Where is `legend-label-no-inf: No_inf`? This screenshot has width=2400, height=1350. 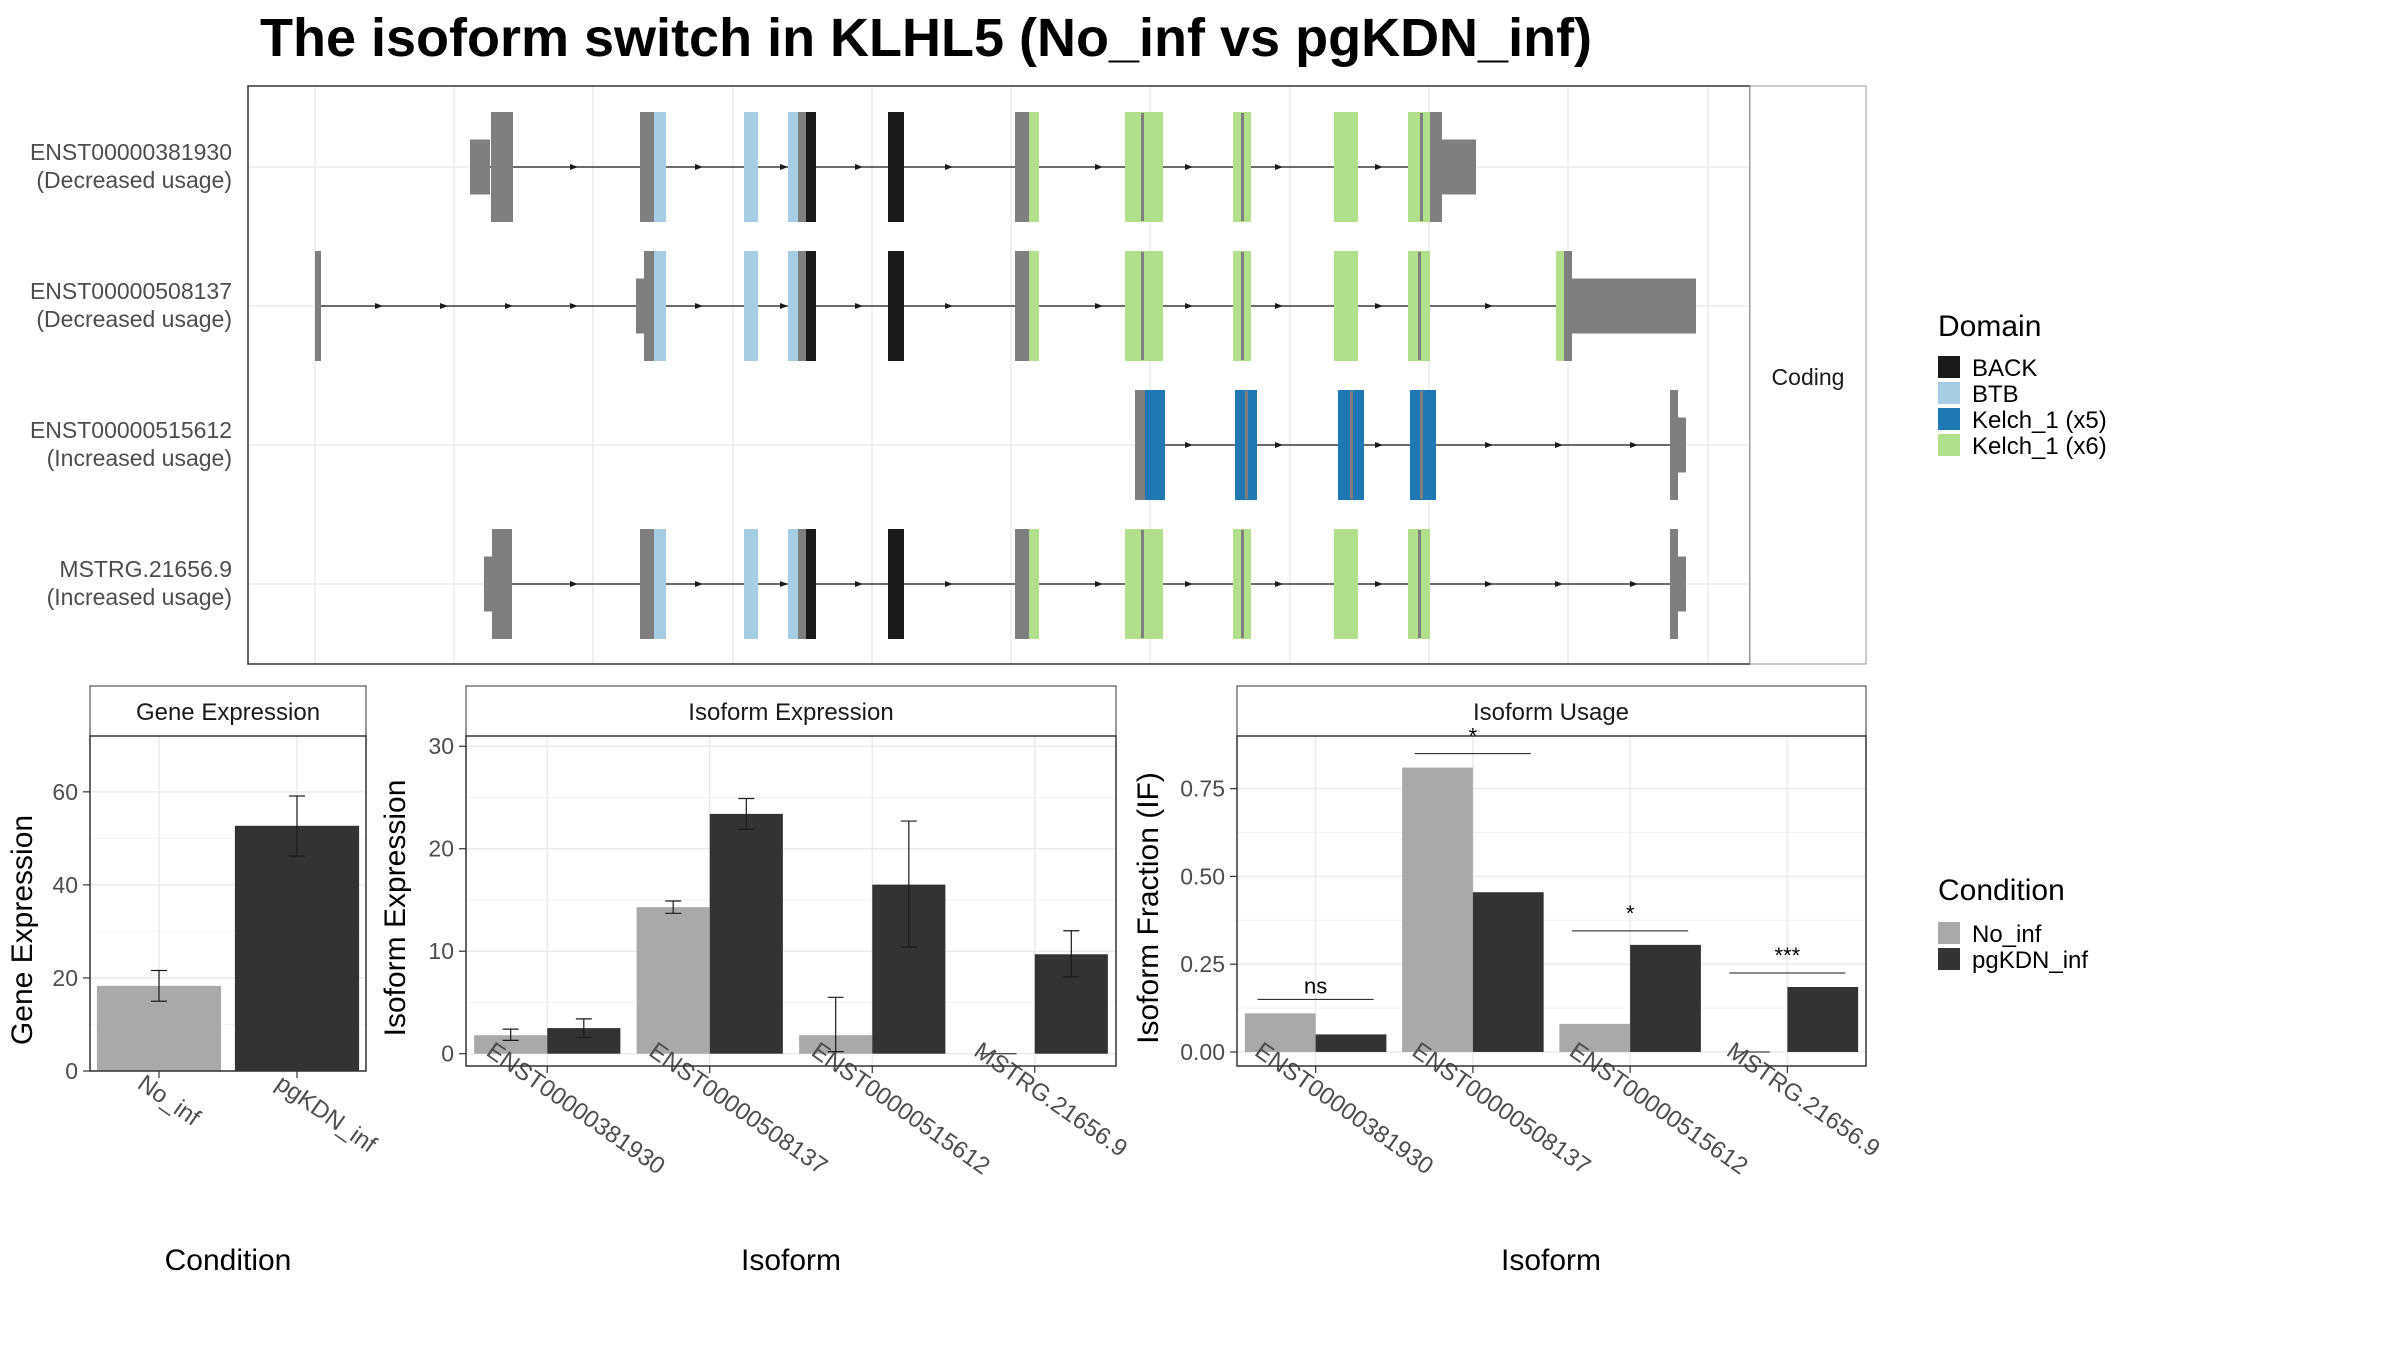 legend-label-no-inf: No_inf is located at coordinates (2007, 934).